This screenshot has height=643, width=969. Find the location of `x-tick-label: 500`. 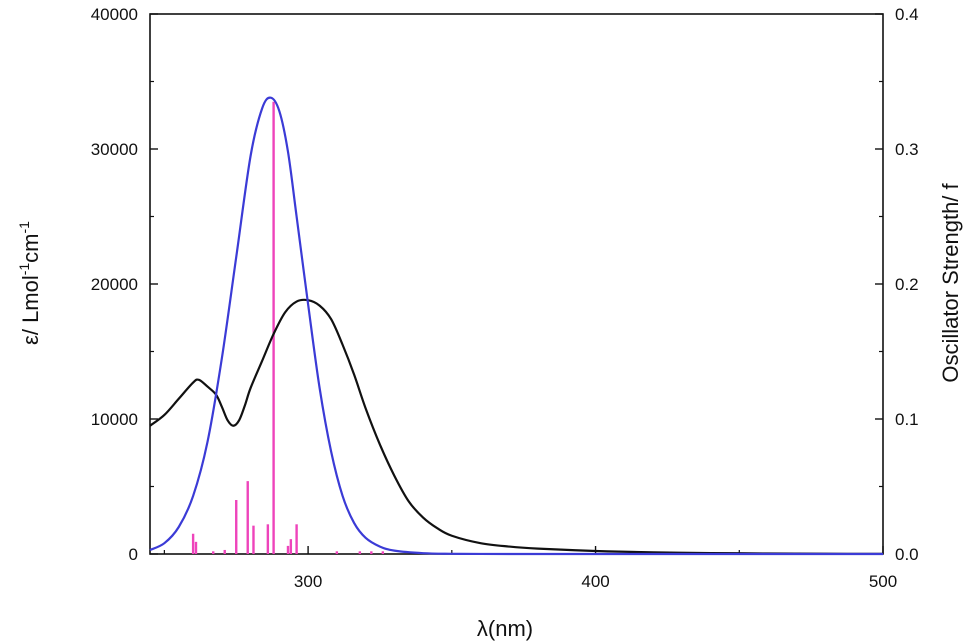

x-tick-label: 500 is located at coordinates (883, 581).